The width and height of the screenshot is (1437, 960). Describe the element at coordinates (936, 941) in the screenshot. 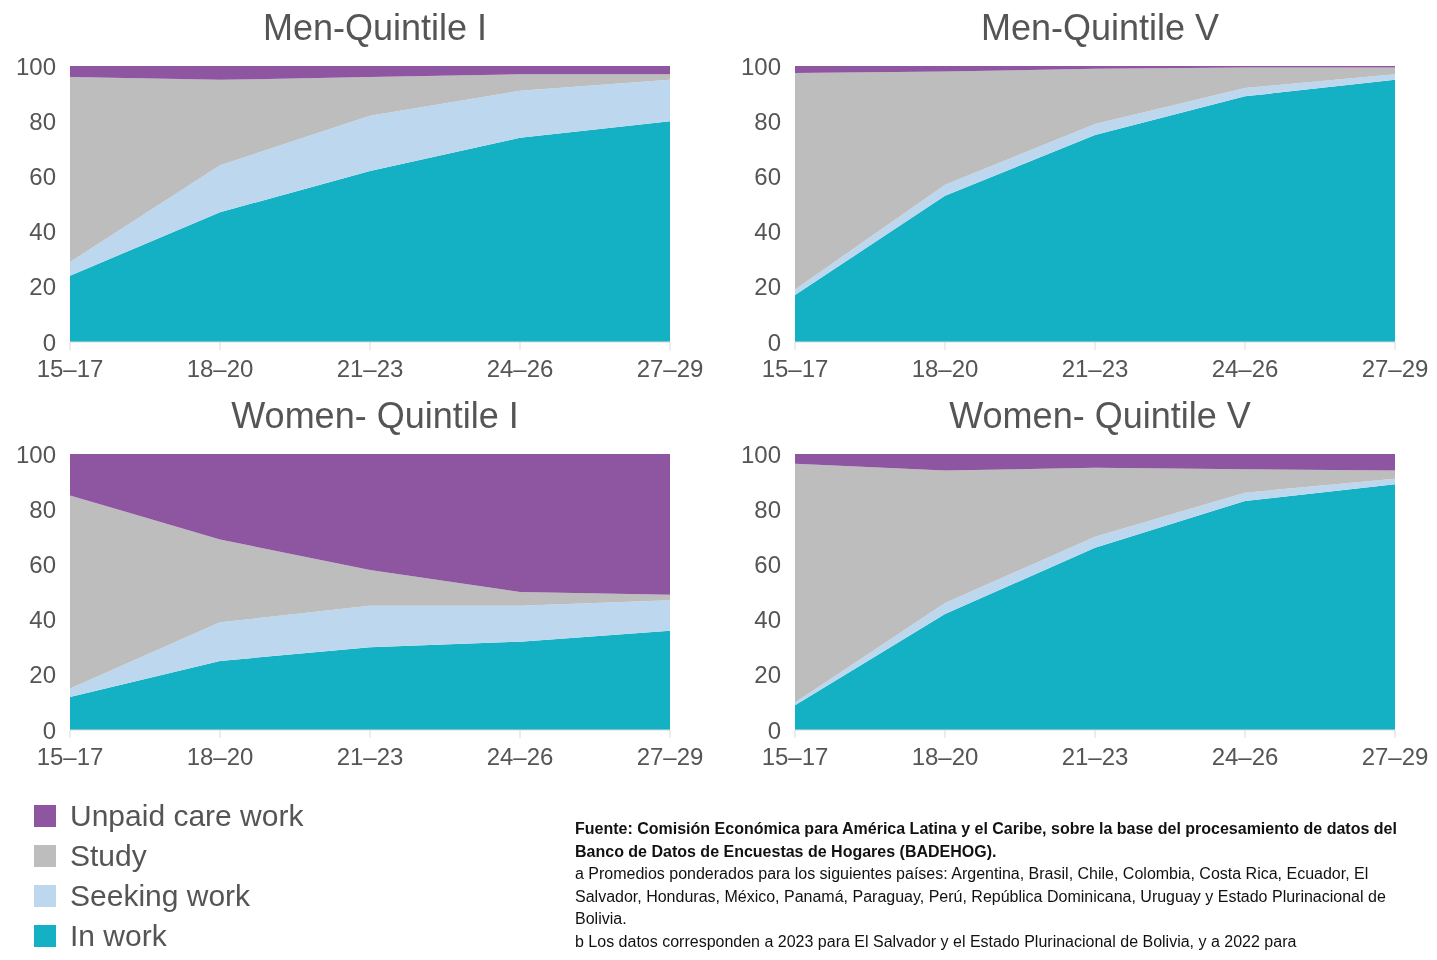

I see `text: b Los datos corresponden a 2023 para El Salvador y el Estado Plurinacional de Bolivia, y a 2022 para` at that location.